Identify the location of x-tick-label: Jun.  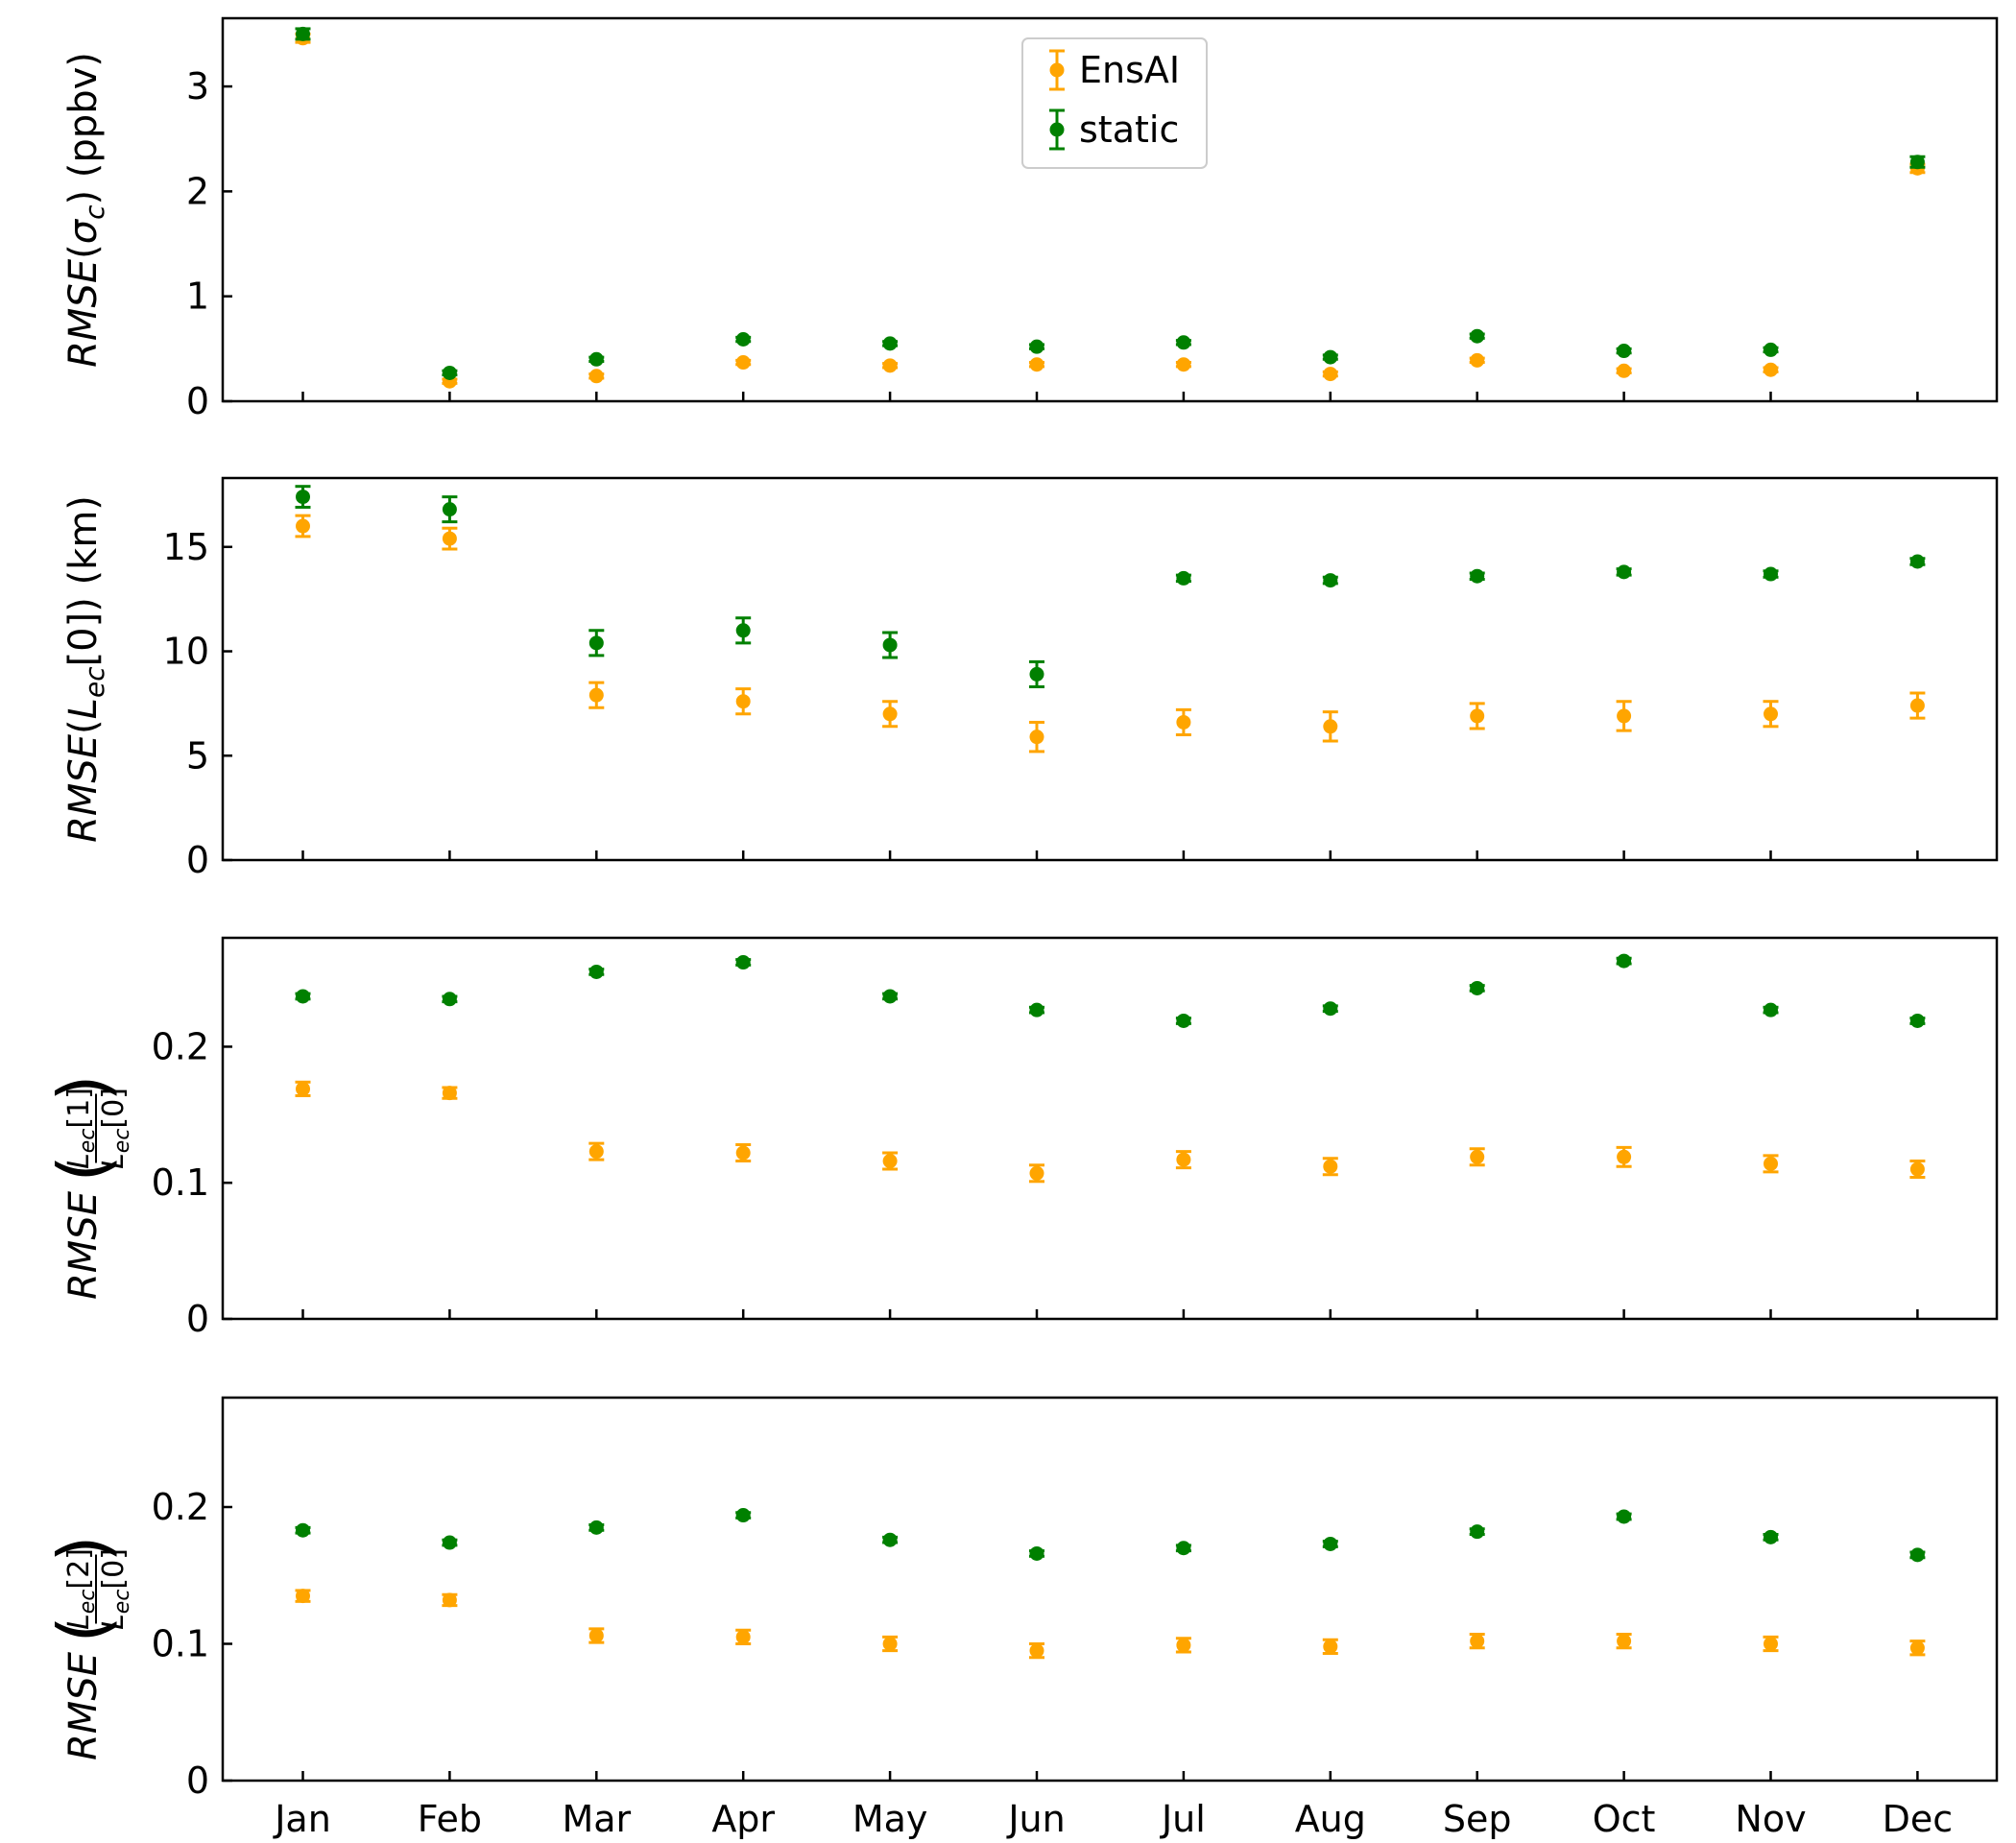
(1035, 1819).